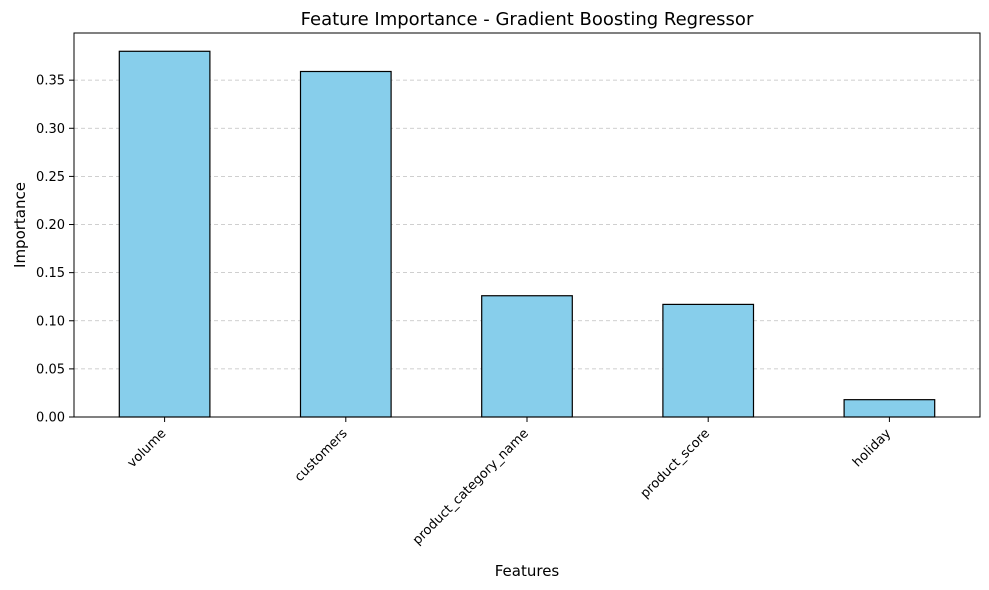 The height and width of the screenshot is (590, 989). What do you see at coordinates (527, 571) in the screenshot?
I see `x-axis-label: Features` at bounding box center [527, 571].